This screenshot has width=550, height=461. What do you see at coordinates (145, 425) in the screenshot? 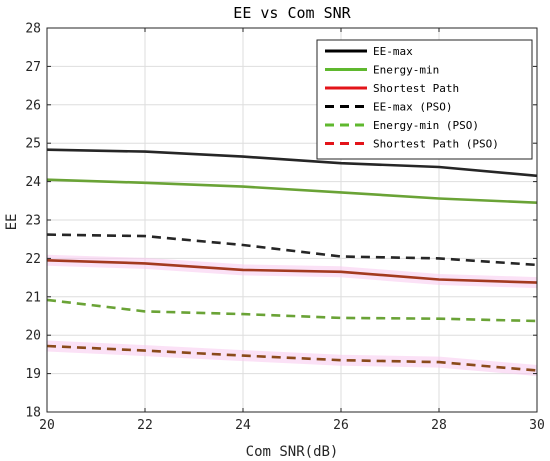
I see `x-tick-label: 22` at bounding box center [145, 425].